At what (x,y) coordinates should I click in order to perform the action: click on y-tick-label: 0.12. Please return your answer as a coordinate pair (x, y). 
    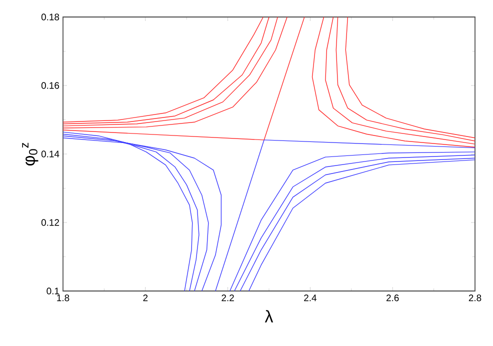
    Looking at the image, I should click on (50, 222).